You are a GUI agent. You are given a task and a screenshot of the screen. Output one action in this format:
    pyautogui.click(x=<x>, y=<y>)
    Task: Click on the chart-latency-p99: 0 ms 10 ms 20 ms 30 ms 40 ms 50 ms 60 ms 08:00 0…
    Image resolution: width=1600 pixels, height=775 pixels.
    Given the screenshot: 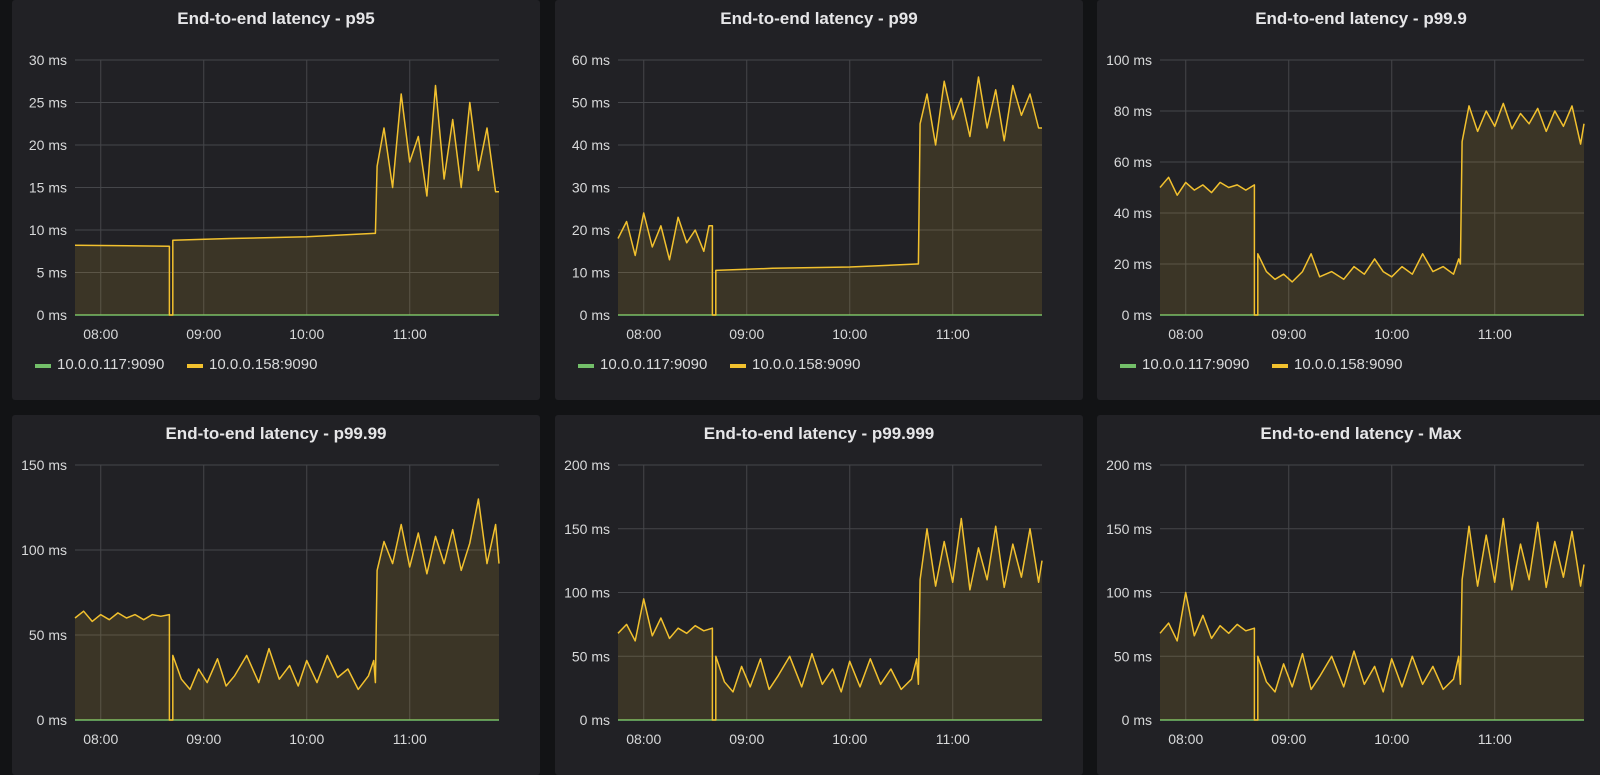 What is the action you would take?
    pyautogui.click(x=807, y=212)
    